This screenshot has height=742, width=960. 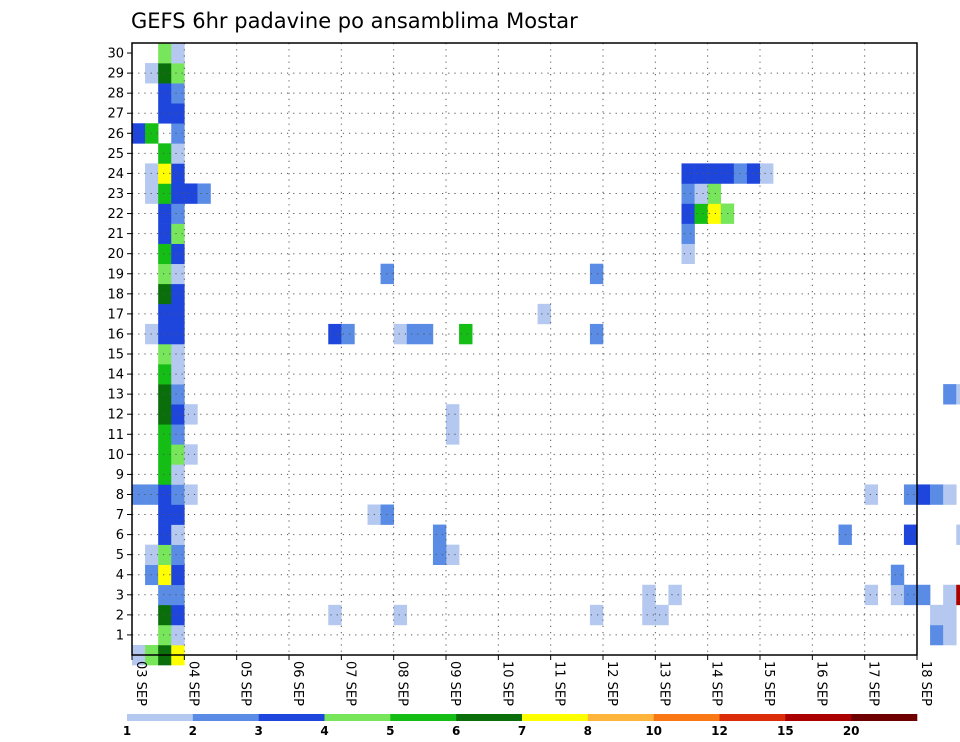 I want to click on x-tick-label: 17 SEP, so click(x=873, y=683).